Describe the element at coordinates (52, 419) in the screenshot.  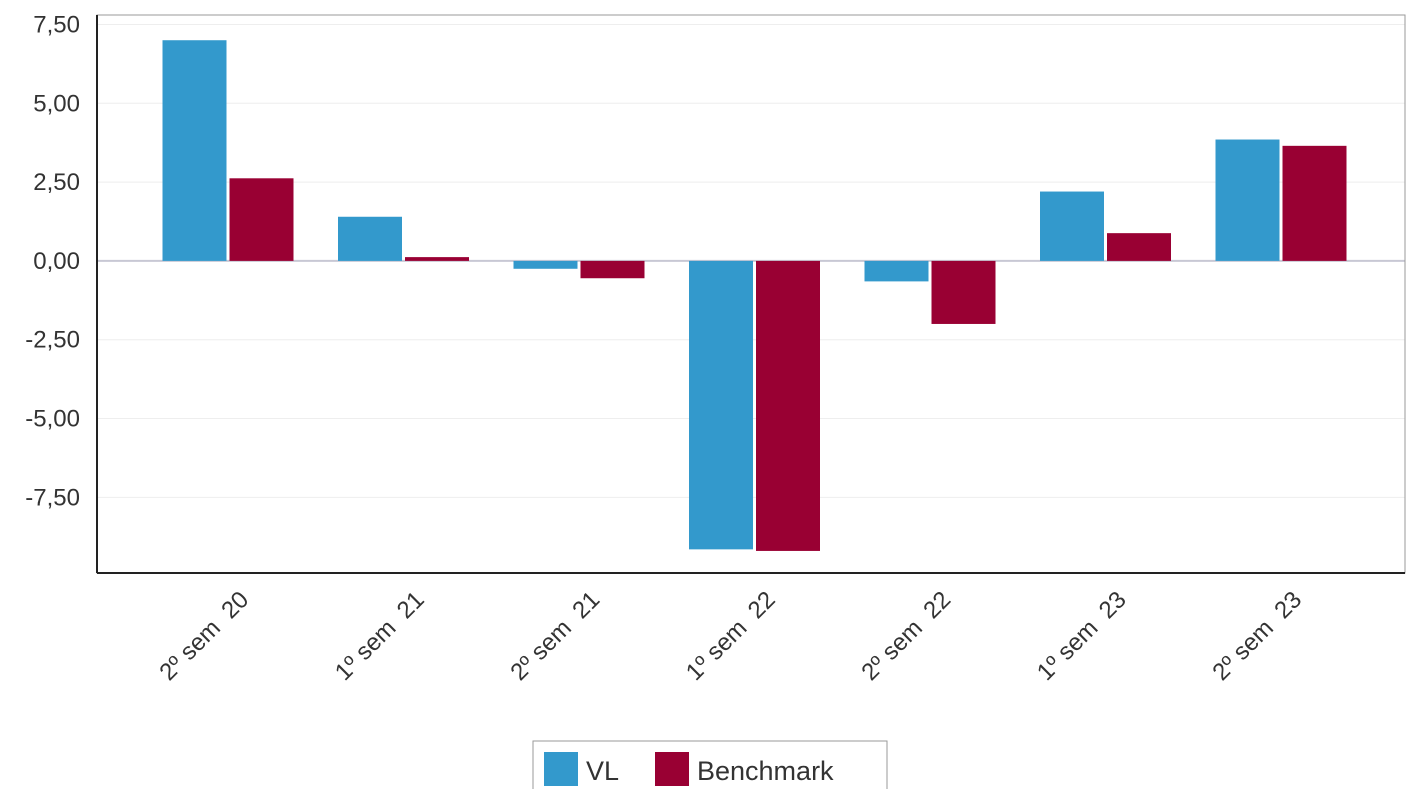
I see `y-tick-label-5: -5,00` at that location.